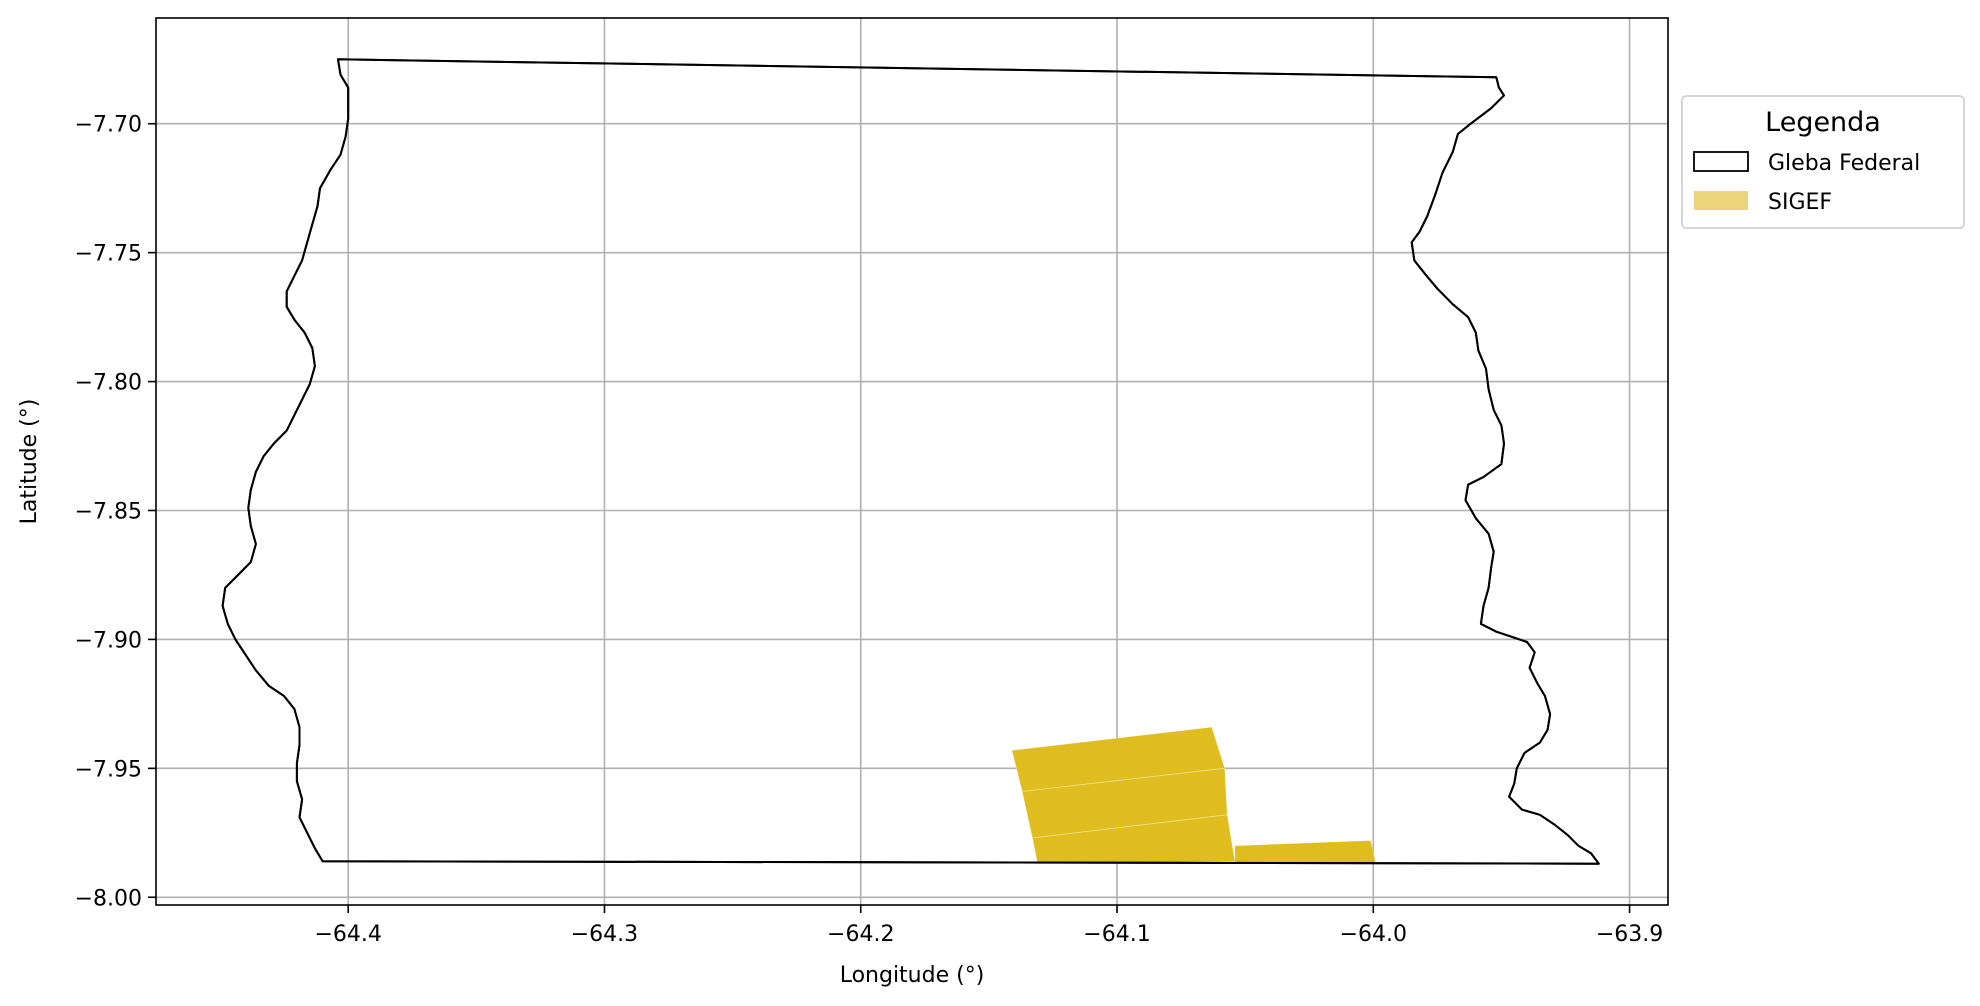 This screenshot has height=1006, width=1980. Describe the element at coordinates (1844, 163) in the screenshot. I see `legend-label-gleba-federal: Gleba Federal` at that location.